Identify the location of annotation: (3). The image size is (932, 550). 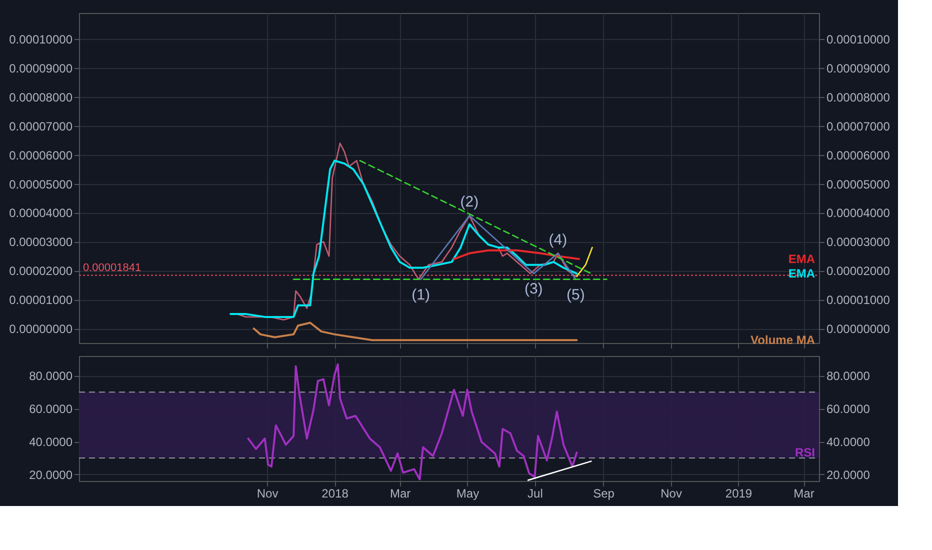
(533, 289).